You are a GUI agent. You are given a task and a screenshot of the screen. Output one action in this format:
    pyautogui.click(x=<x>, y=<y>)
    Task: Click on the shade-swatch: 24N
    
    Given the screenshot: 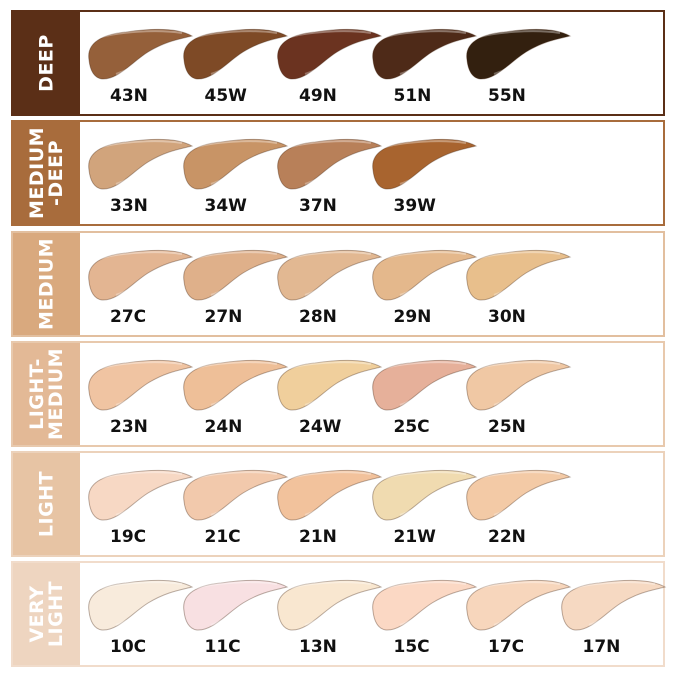 What is the action you would take?
    pyautogui.click(x=235, y=396)
    